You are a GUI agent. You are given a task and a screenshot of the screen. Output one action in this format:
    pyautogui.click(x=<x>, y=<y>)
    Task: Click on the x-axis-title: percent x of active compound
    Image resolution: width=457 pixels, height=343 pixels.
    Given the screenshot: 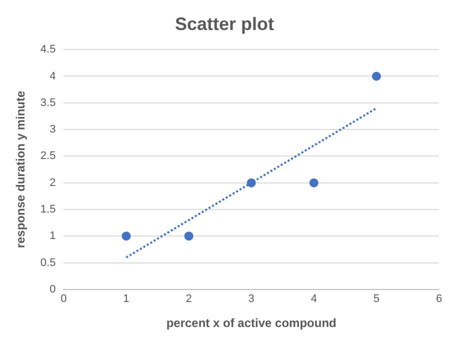 What is the action you would take?
    pyautogui.click(x=251, y=323)
    